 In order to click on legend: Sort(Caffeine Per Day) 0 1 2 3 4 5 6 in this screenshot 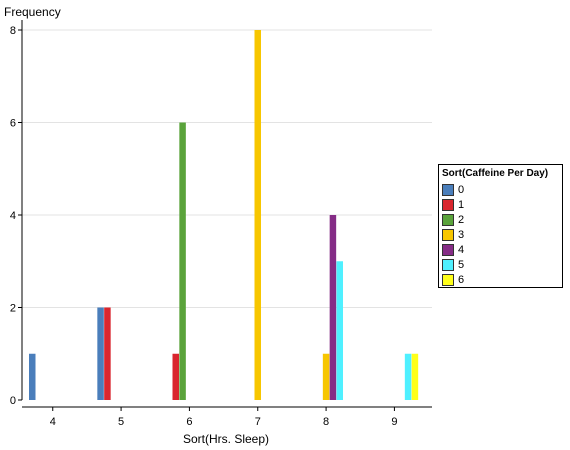, I will do `click(500, 226)`.